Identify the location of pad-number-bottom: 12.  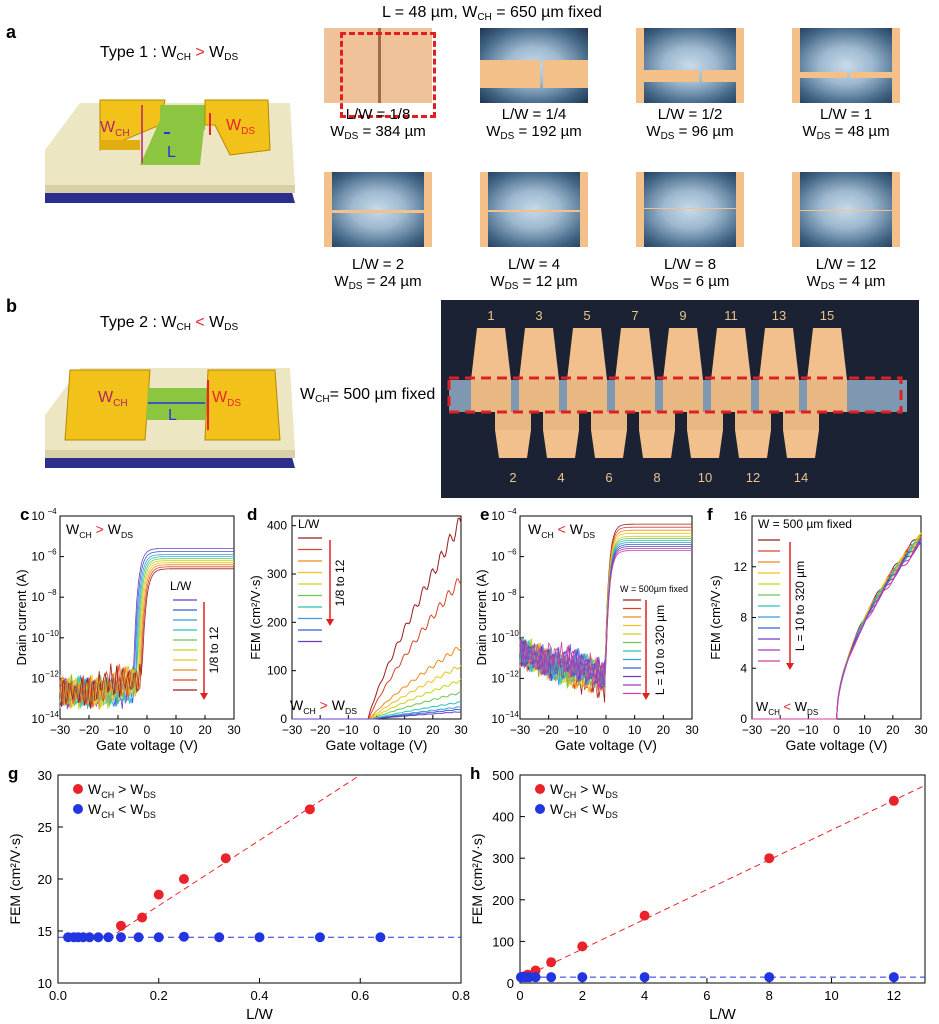
(753, 477).